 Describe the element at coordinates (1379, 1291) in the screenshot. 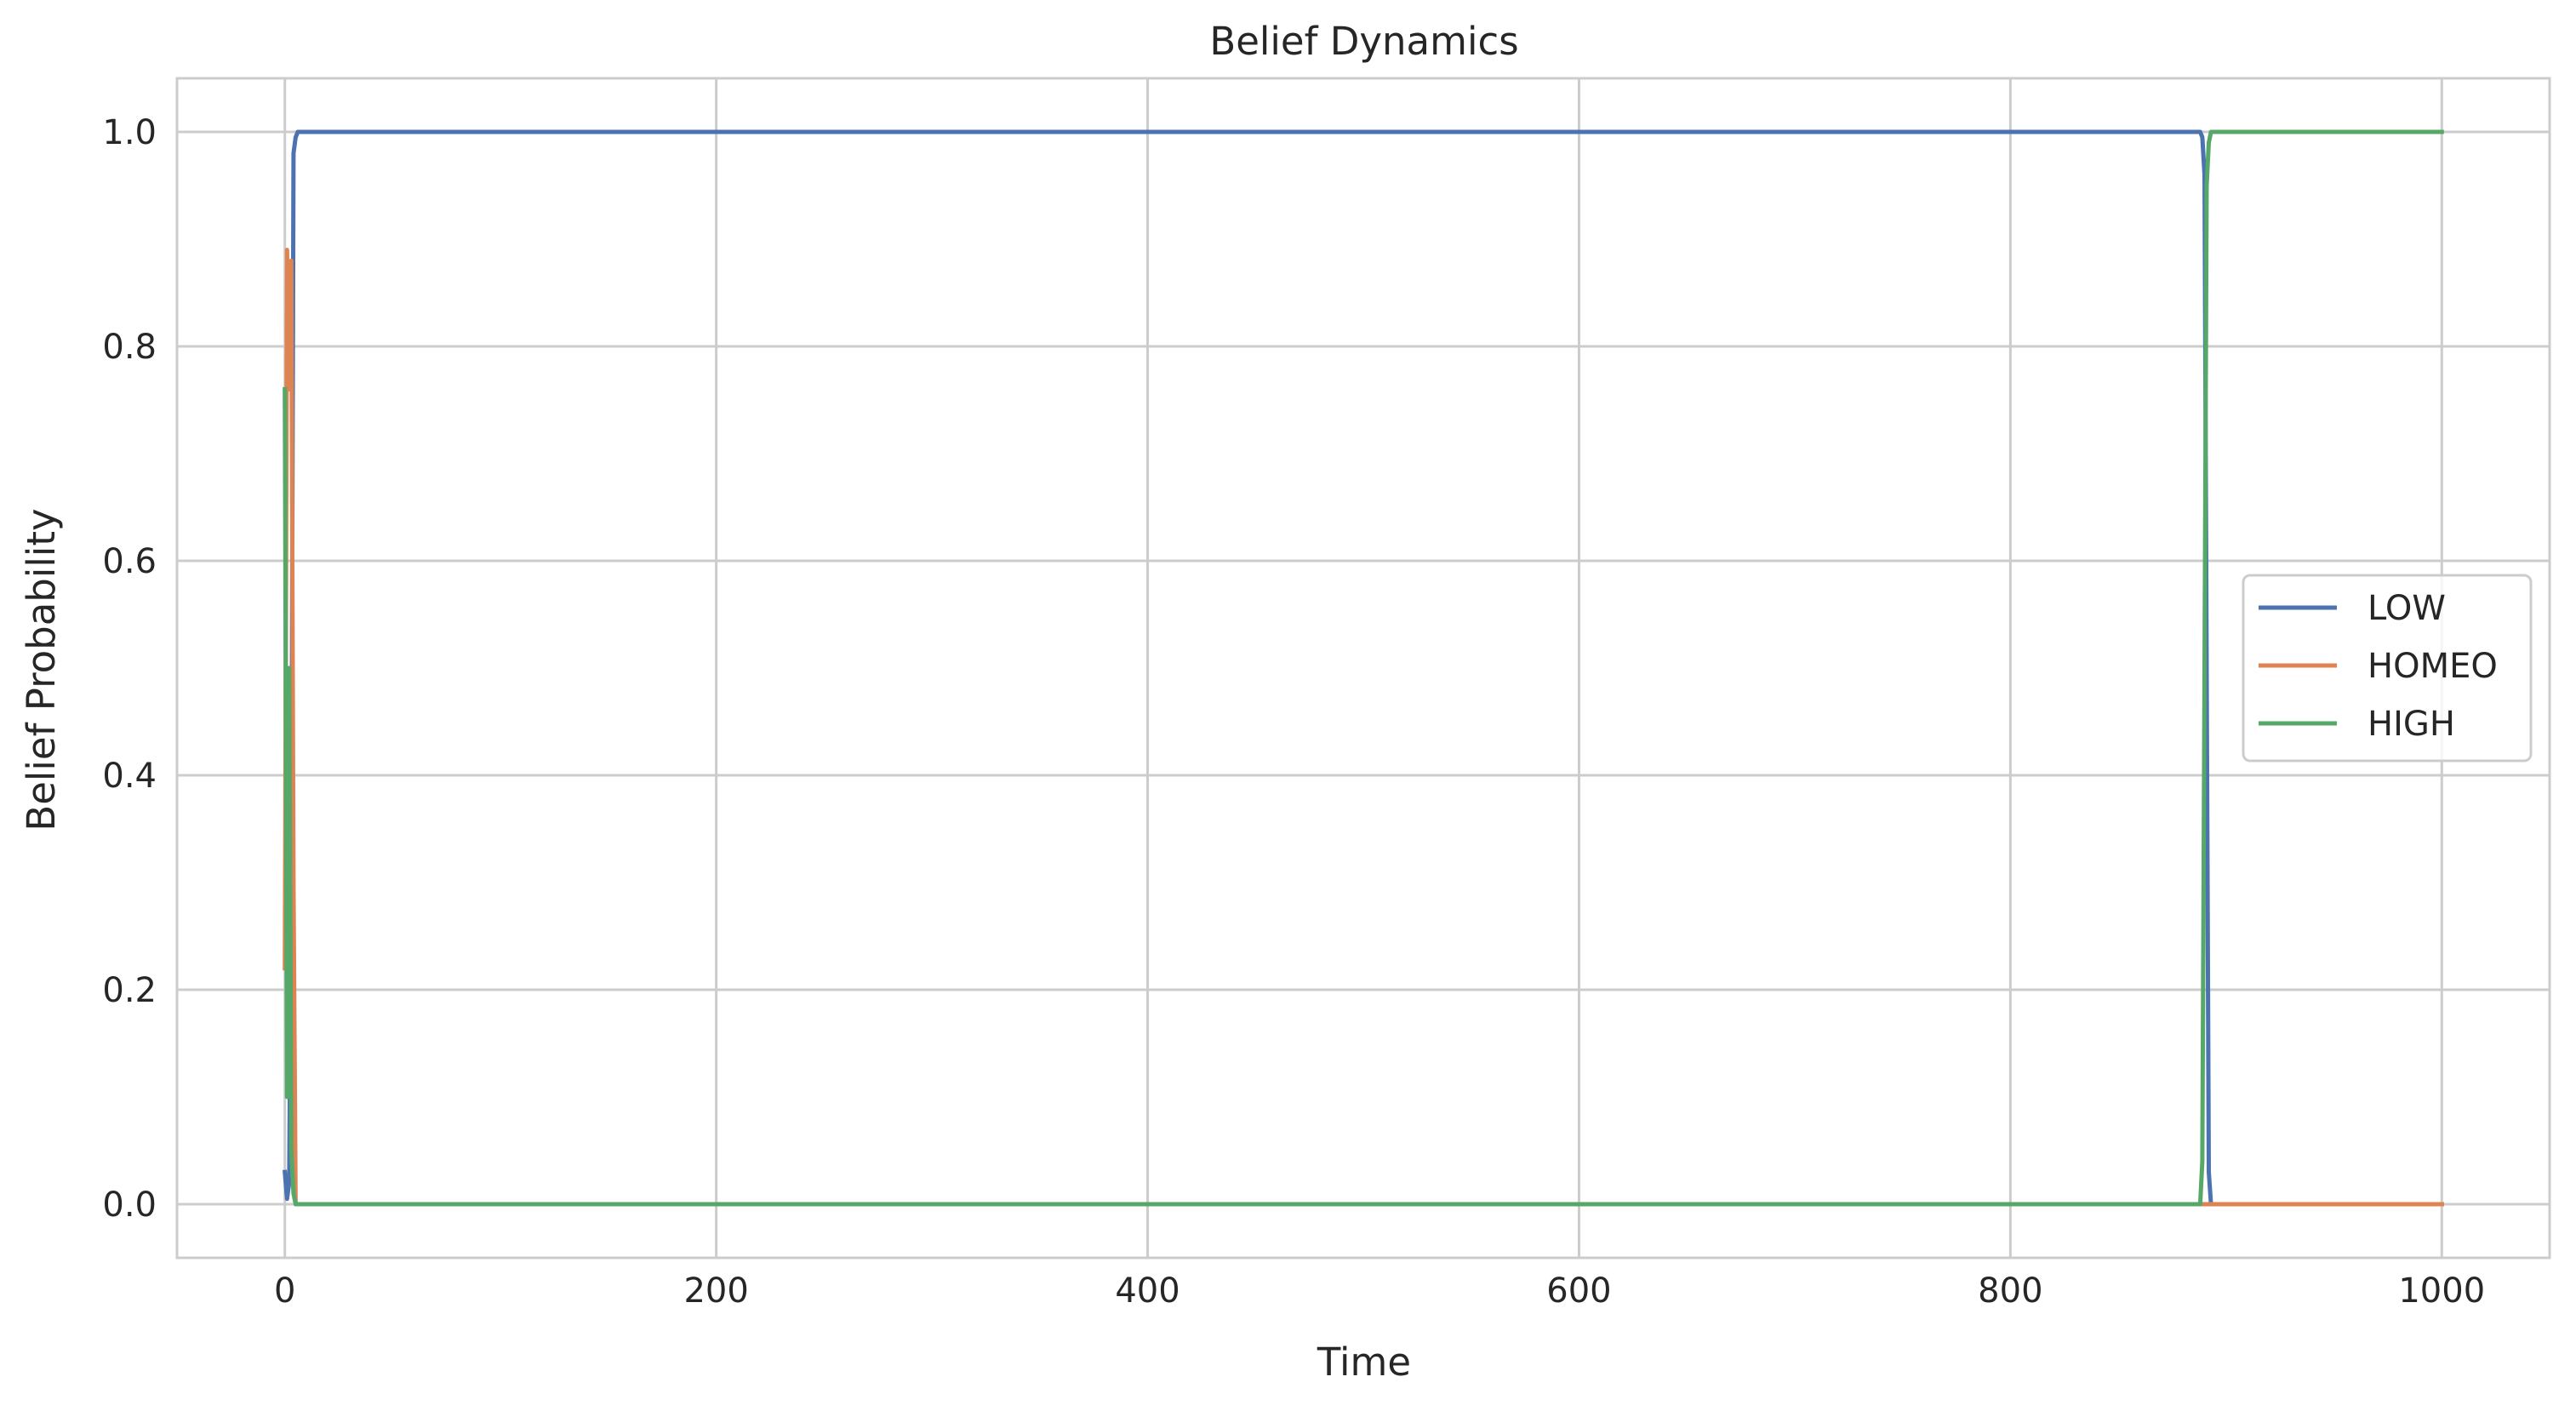

I see `x-tick-labels: 0 200 400 600 800 1000` at that location.